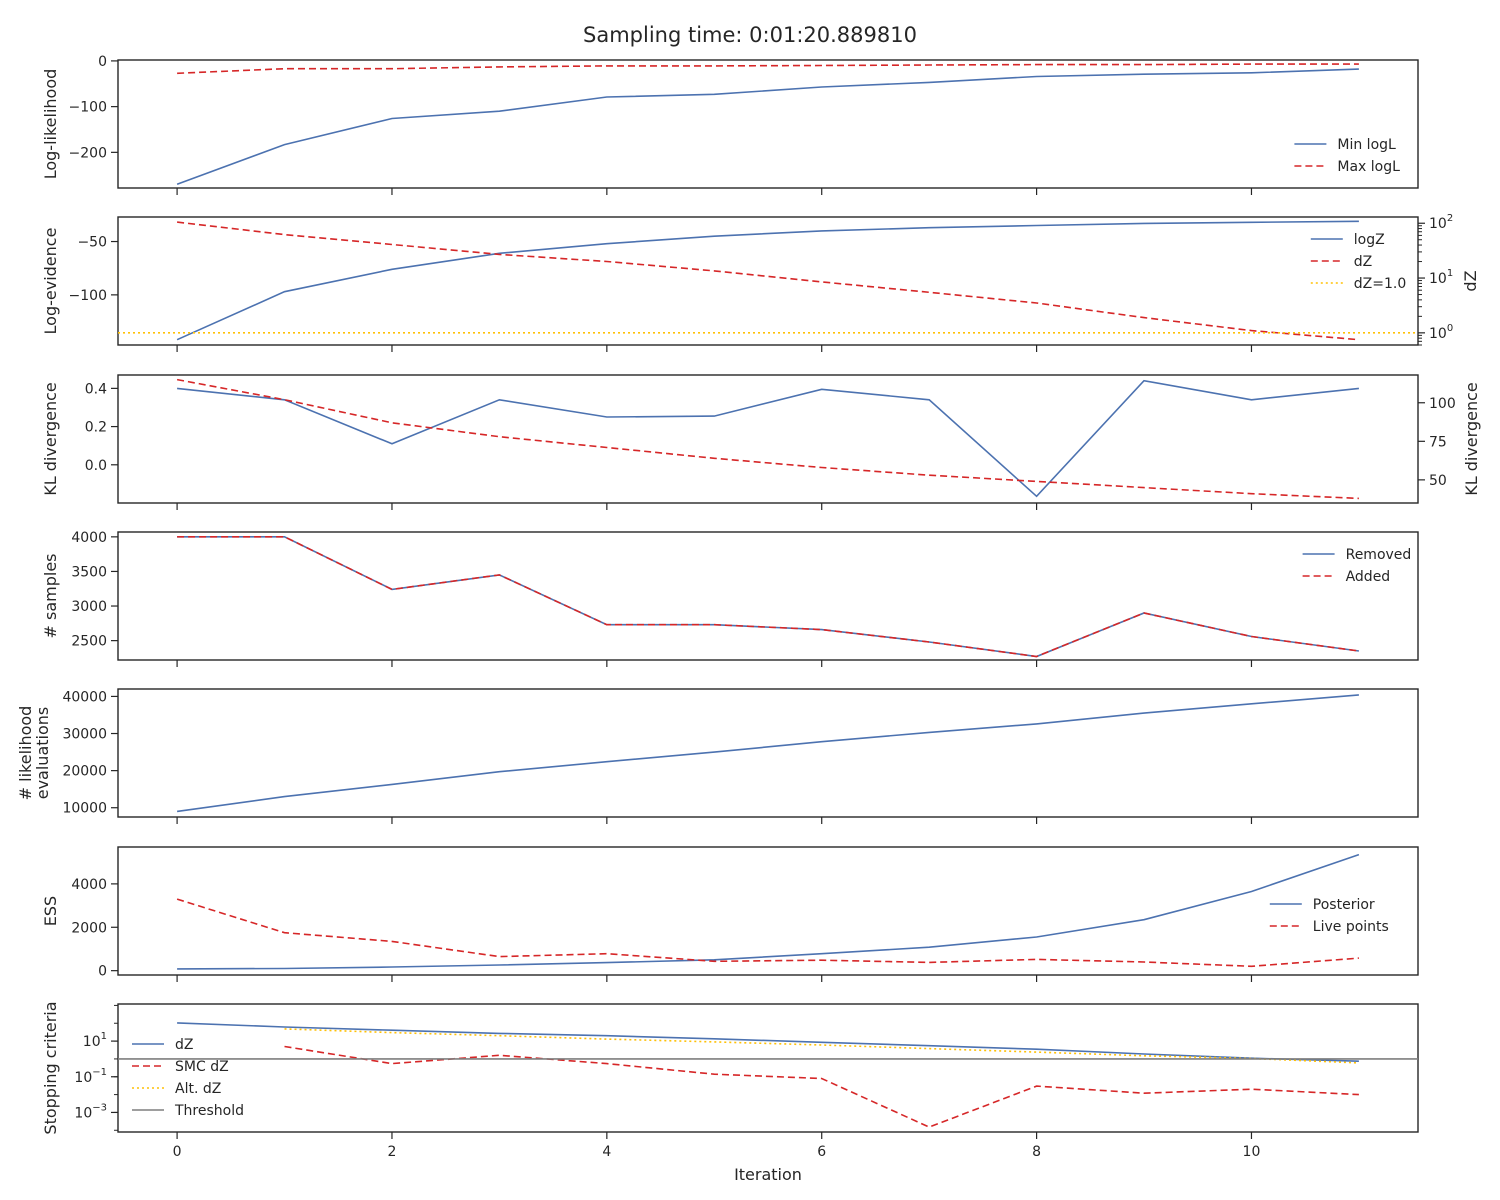 This screenshot has height=1200, width=1500. Describe the element at coordinates (1366, 145) in the screenshot. I see `legend-label: Min logL` at that location.